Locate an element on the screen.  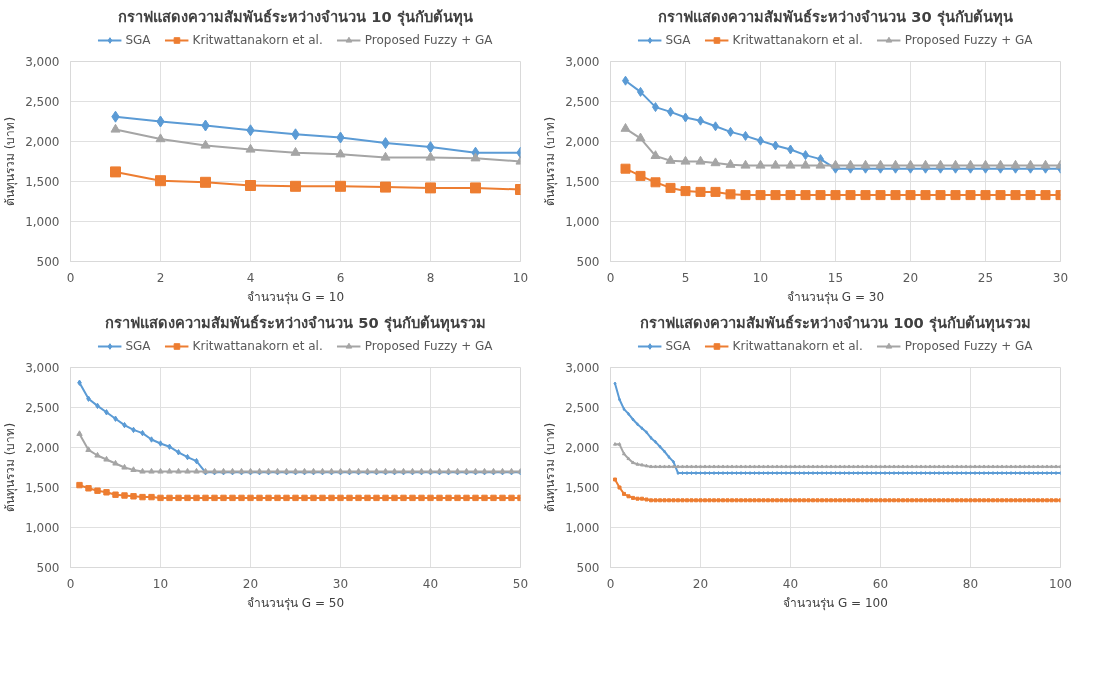
x-axis-title: จำนวนรุ่น G = 100 is located at coordinates (835, 603).